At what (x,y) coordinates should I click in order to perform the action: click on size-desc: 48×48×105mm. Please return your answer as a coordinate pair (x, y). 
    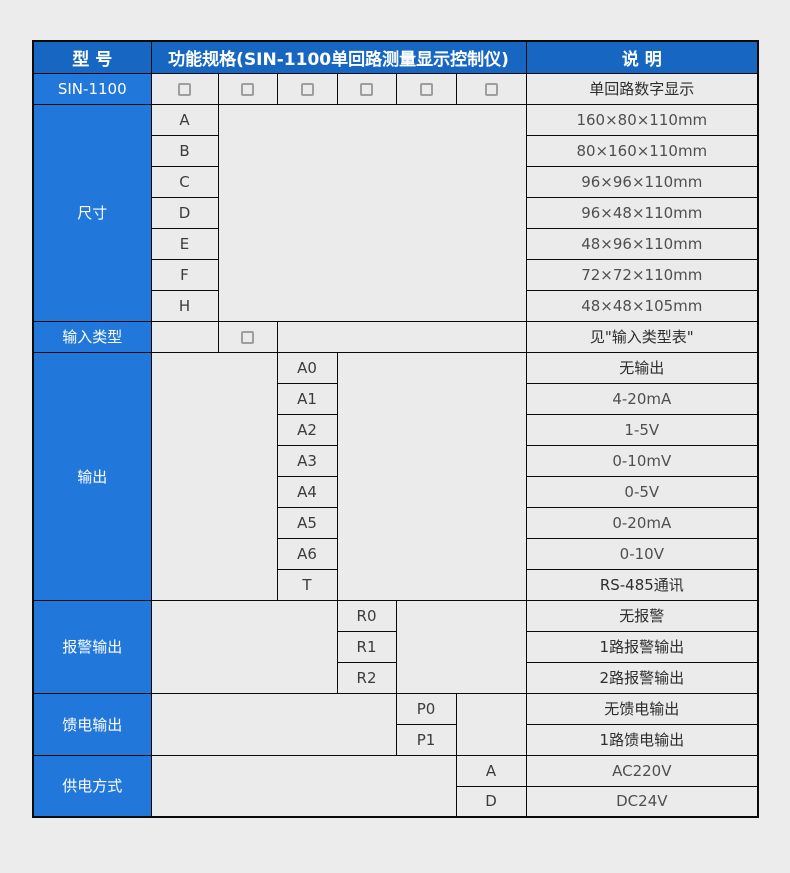
    Looking at the image, I should click on (642, 305).